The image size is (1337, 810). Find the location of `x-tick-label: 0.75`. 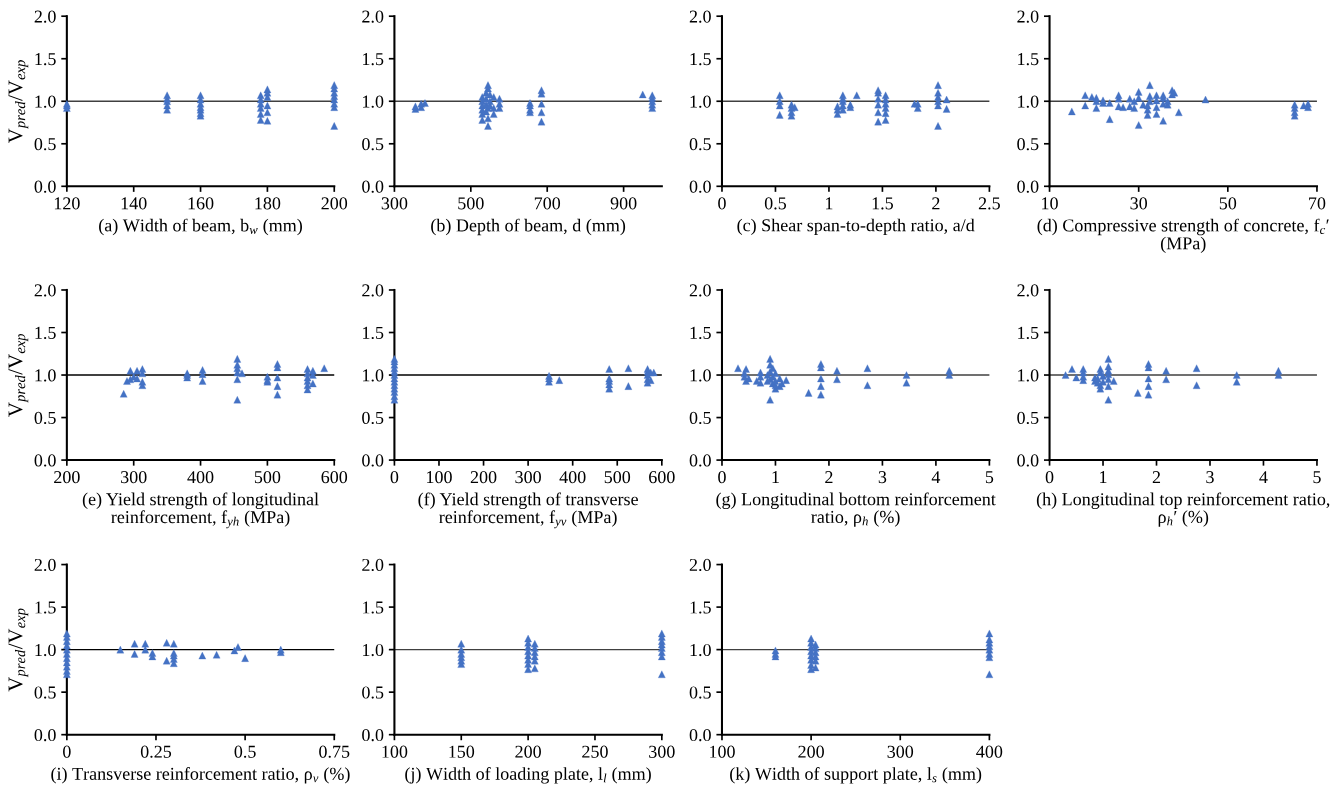

x-tick-label: 0.75 is located at coordinates (334, 751).